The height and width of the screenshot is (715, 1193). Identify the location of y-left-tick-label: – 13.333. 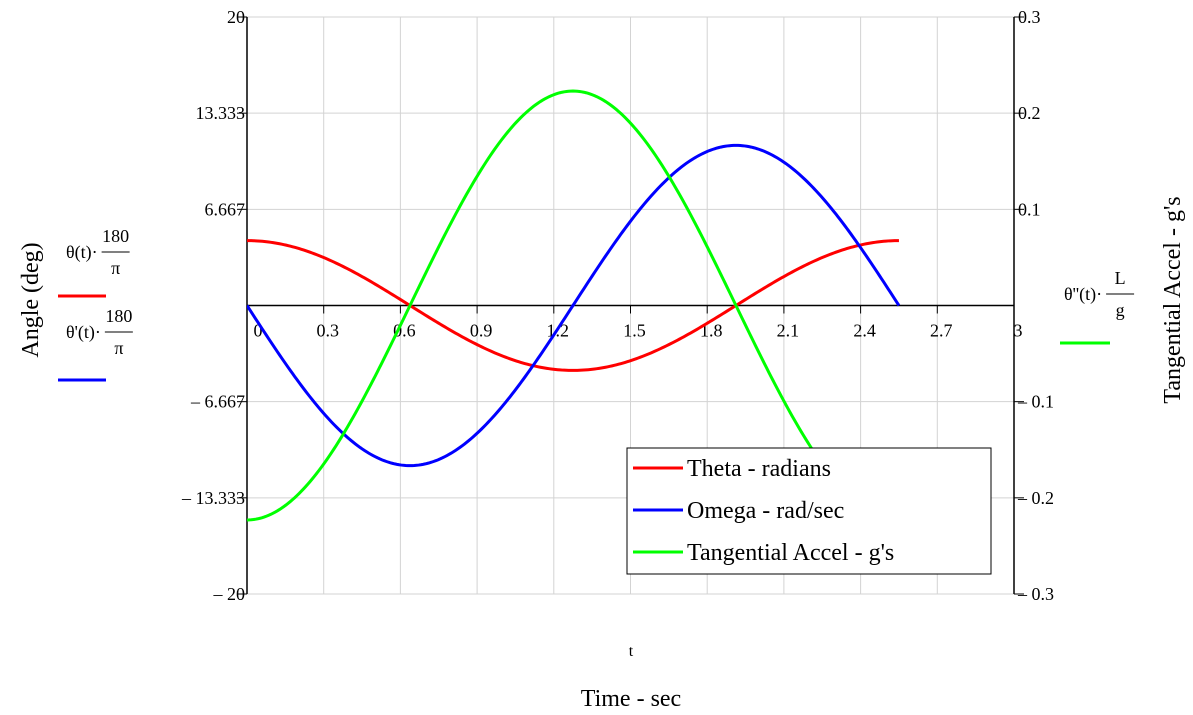
(213, 498).